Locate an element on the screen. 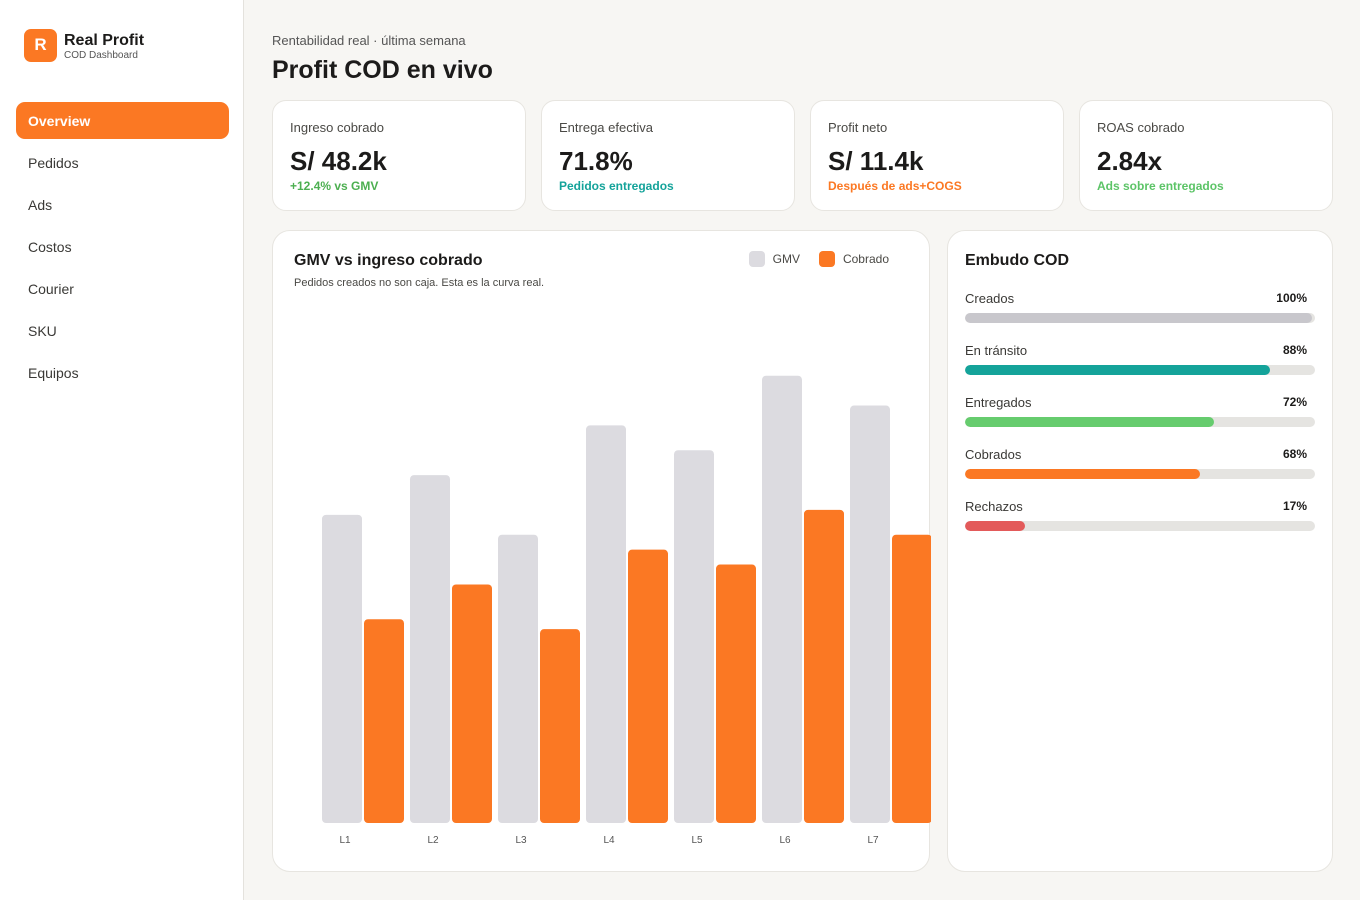 The image size is (1360, 900). kpi-value: 2.84x is located at coordinates (1130, 161).